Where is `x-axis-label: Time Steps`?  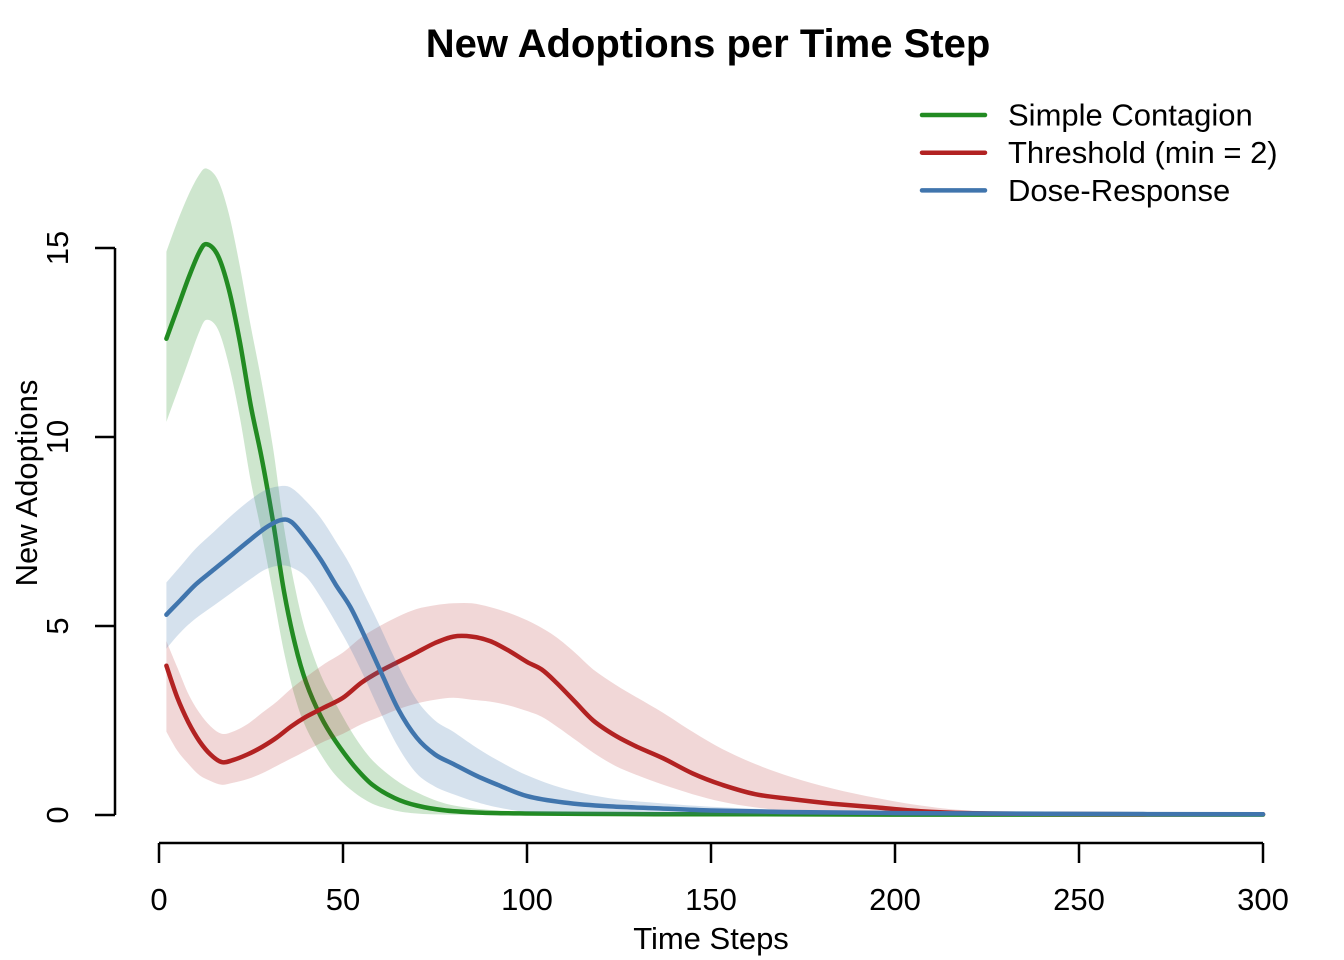
x-axis-label: Time Steps is located at coordinates (711, 938).